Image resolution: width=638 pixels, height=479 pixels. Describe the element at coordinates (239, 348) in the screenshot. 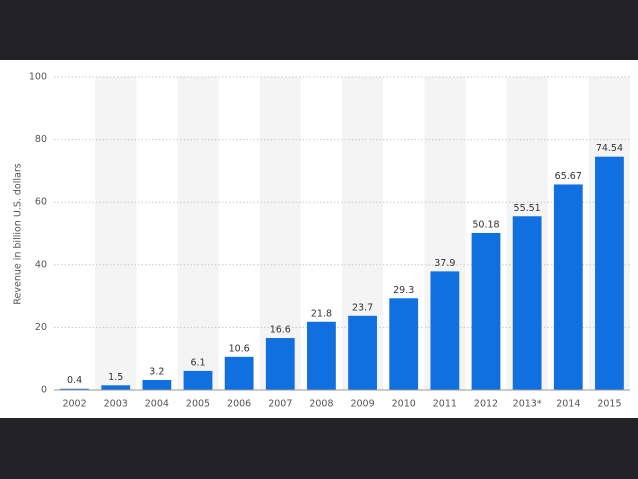

I see `value-label: 10.6` at that location.